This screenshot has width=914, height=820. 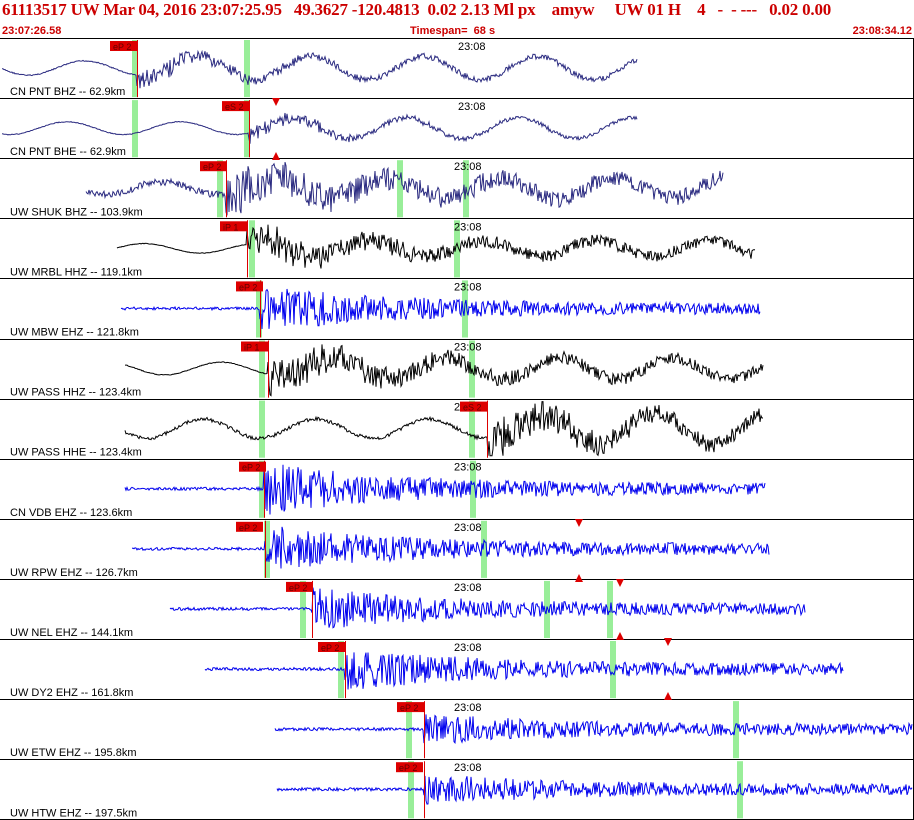 What do you see at coordinates (461, 730) in the screenshot?
I see `trace-row: 23:08 eP 2 UW ETW EHZ -- 195.8km` at bounding box center [461, 730].